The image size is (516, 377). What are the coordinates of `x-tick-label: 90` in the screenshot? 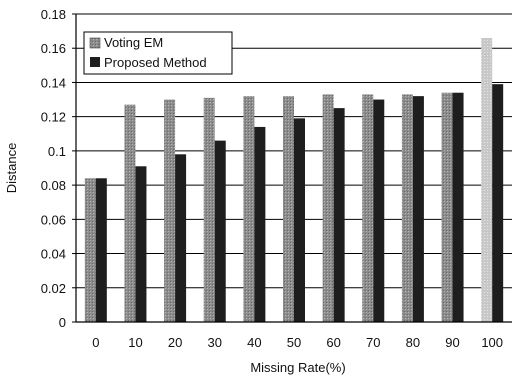 It's located at (452, 342).